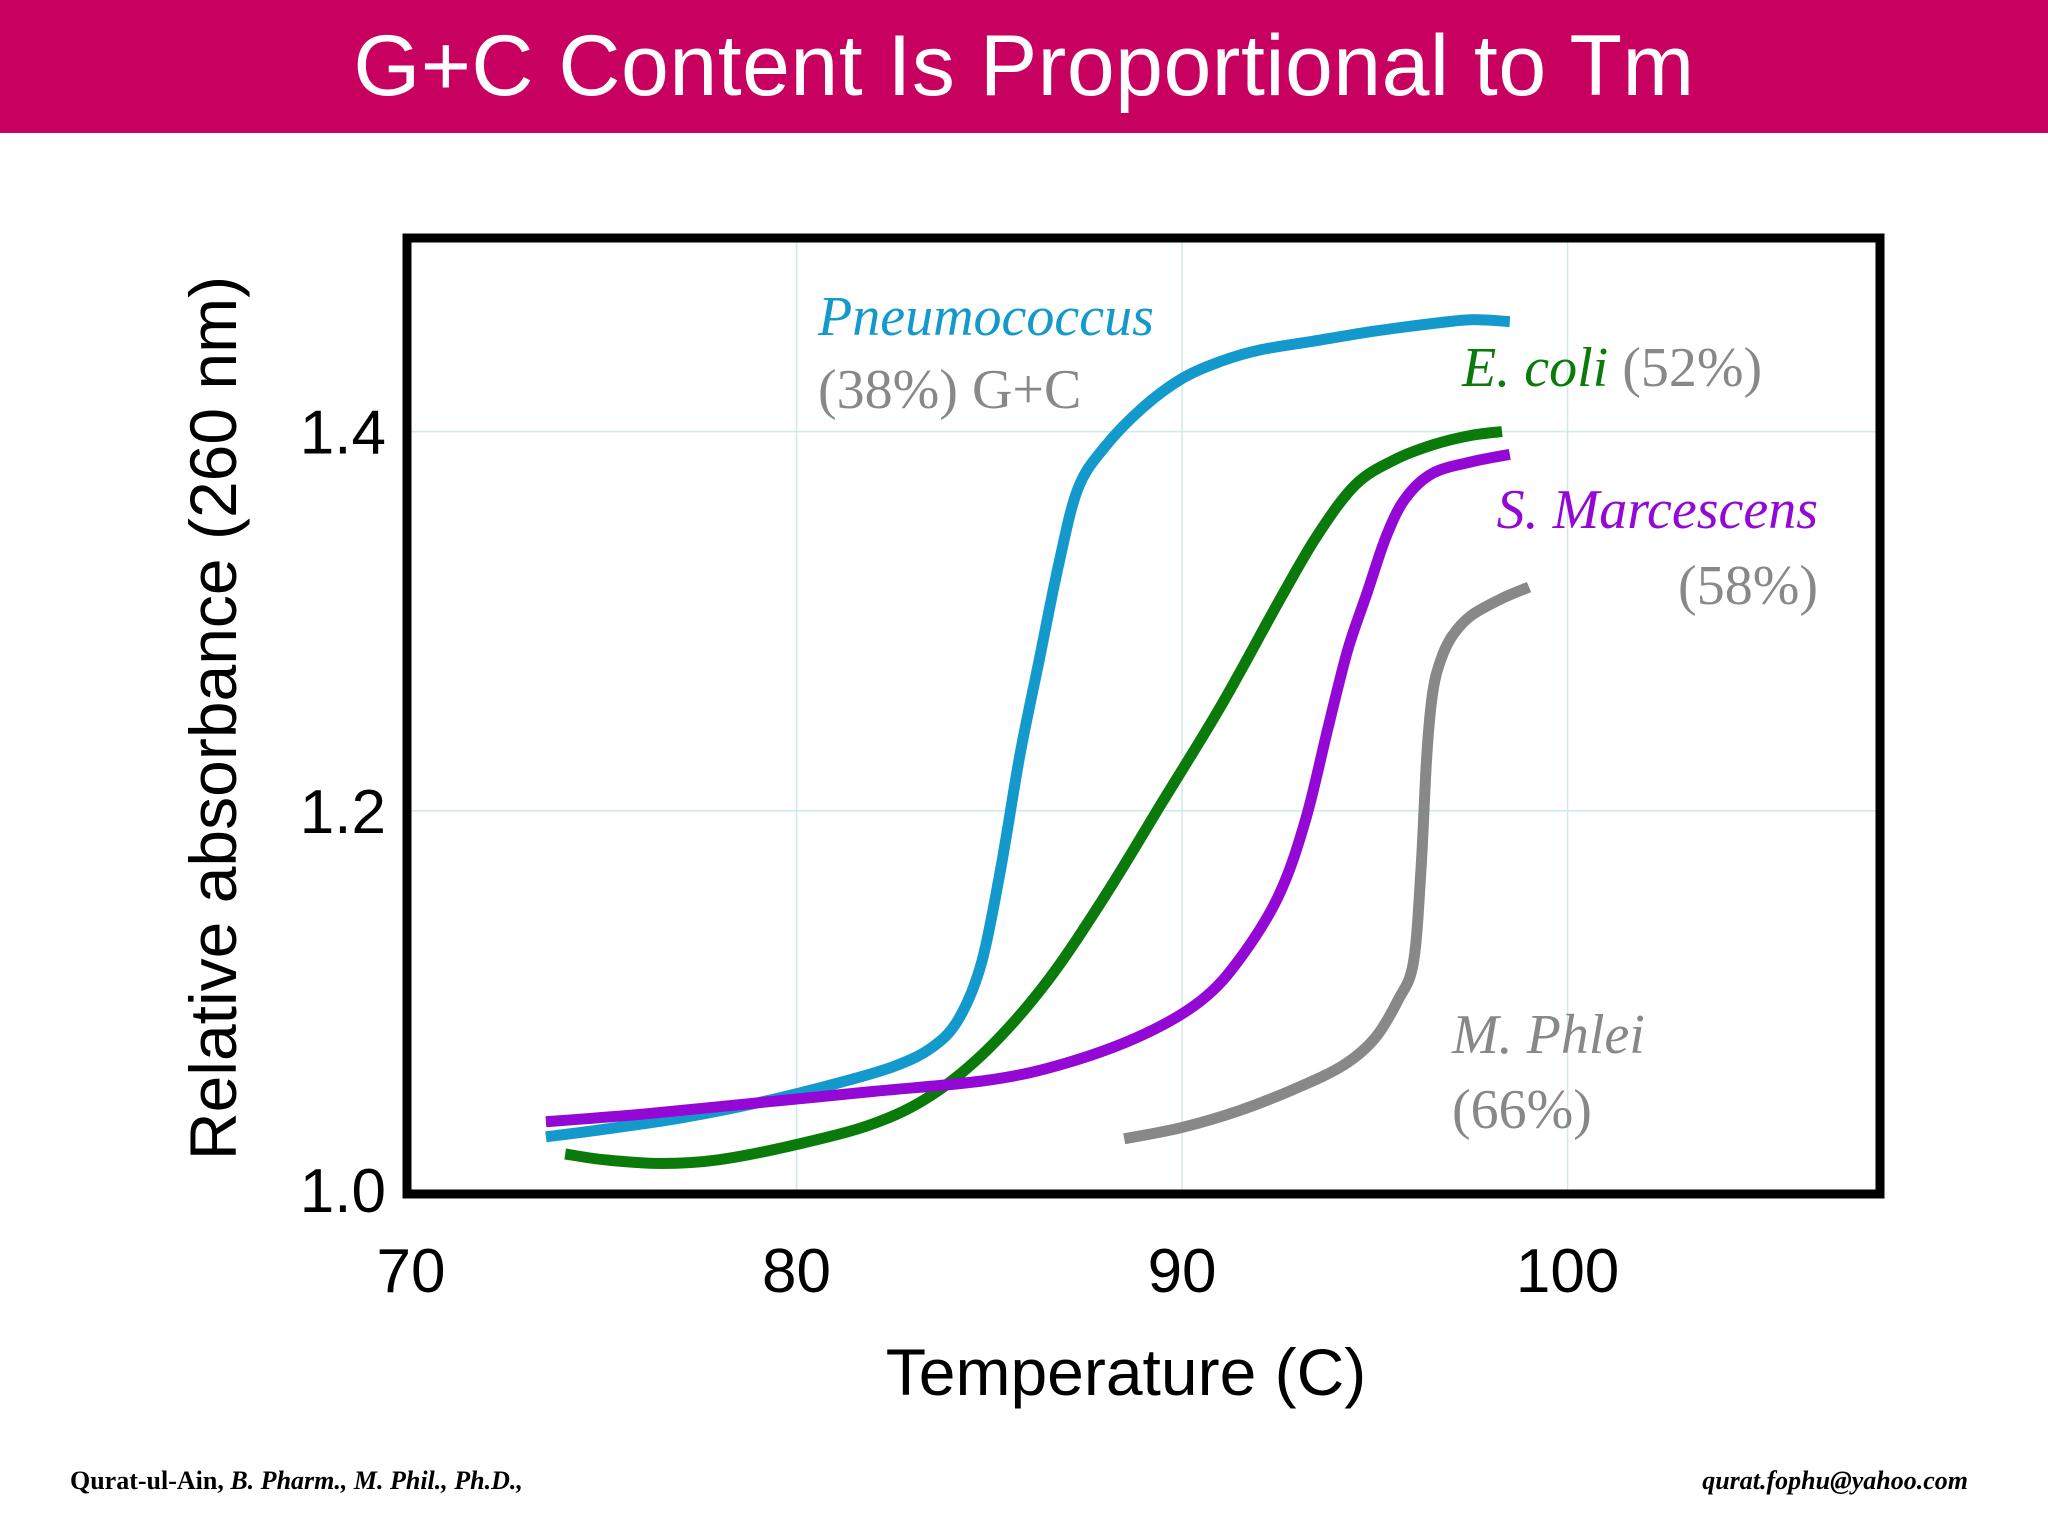  I want to click on label-ecoli: E. coli (52%), so click(1611, 368).